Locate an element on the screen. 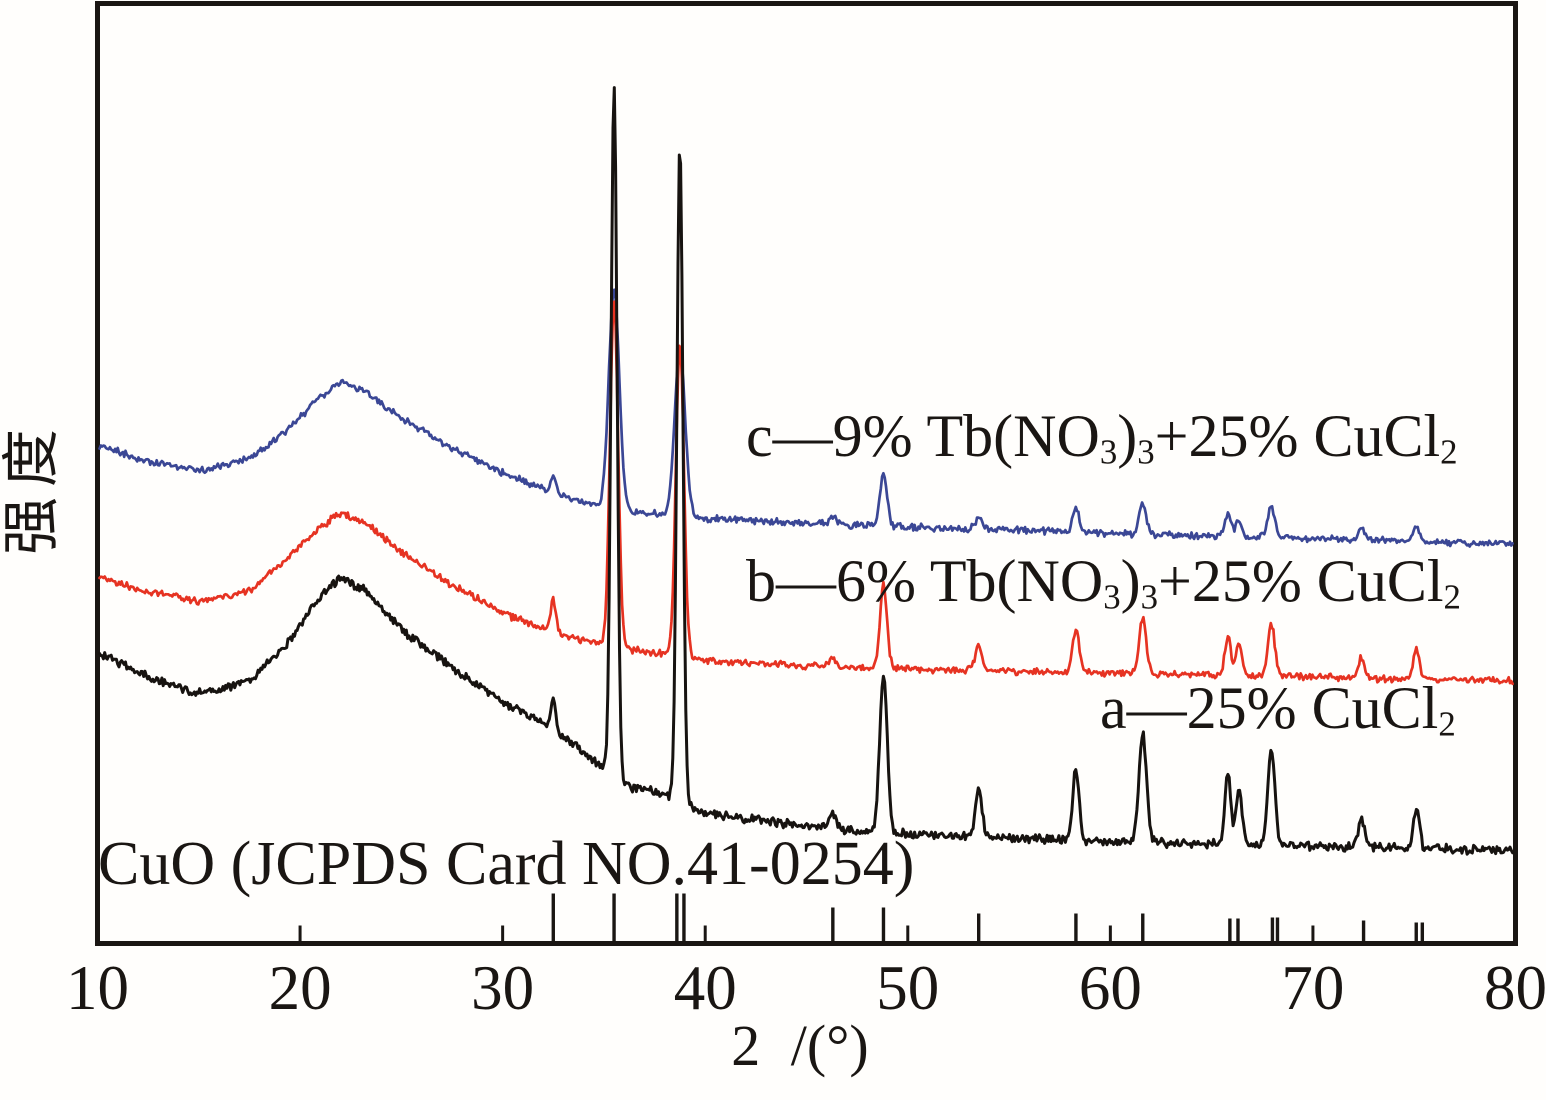 The height and width of the screenshot is (1100, 1546). x-tick-label: 60 is located at coordinates (1110, 988).